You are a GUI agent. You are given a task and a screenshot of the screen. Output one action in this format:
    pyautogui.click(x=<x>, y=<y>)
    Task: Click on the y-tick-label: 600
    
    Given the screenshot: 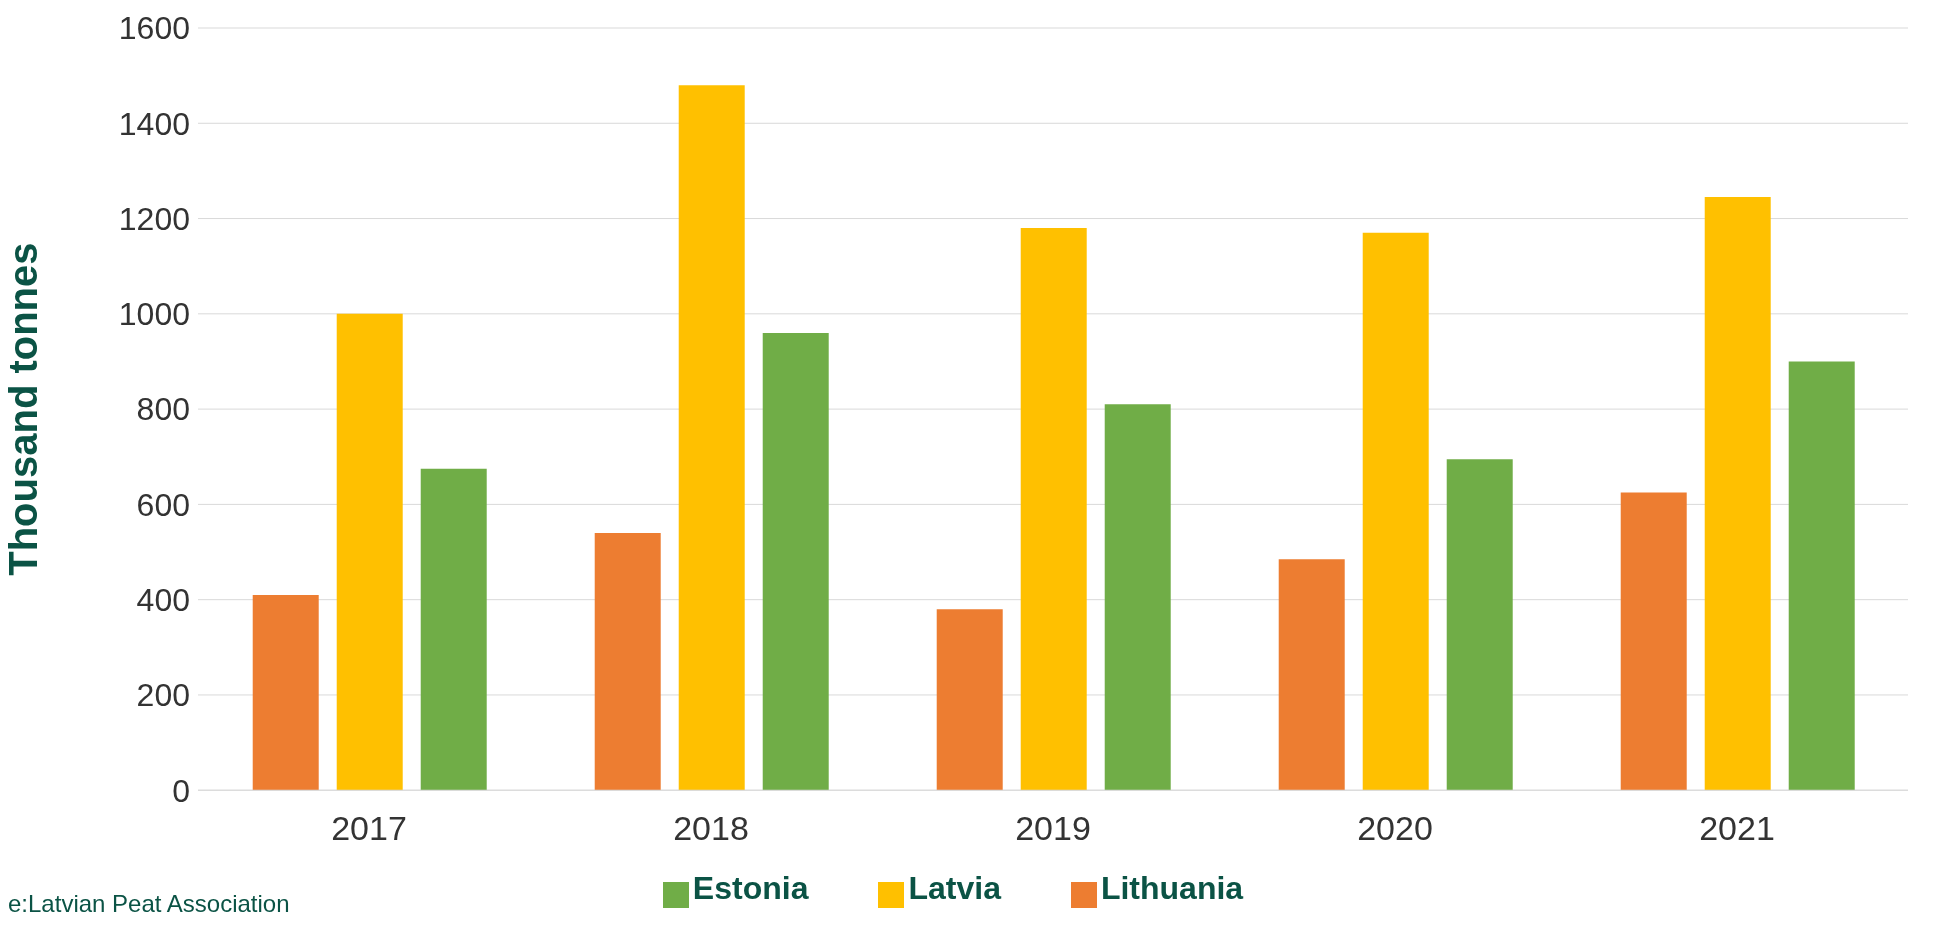 What is the action you would take?
    pyautogui.click(x=163, y=504)
    